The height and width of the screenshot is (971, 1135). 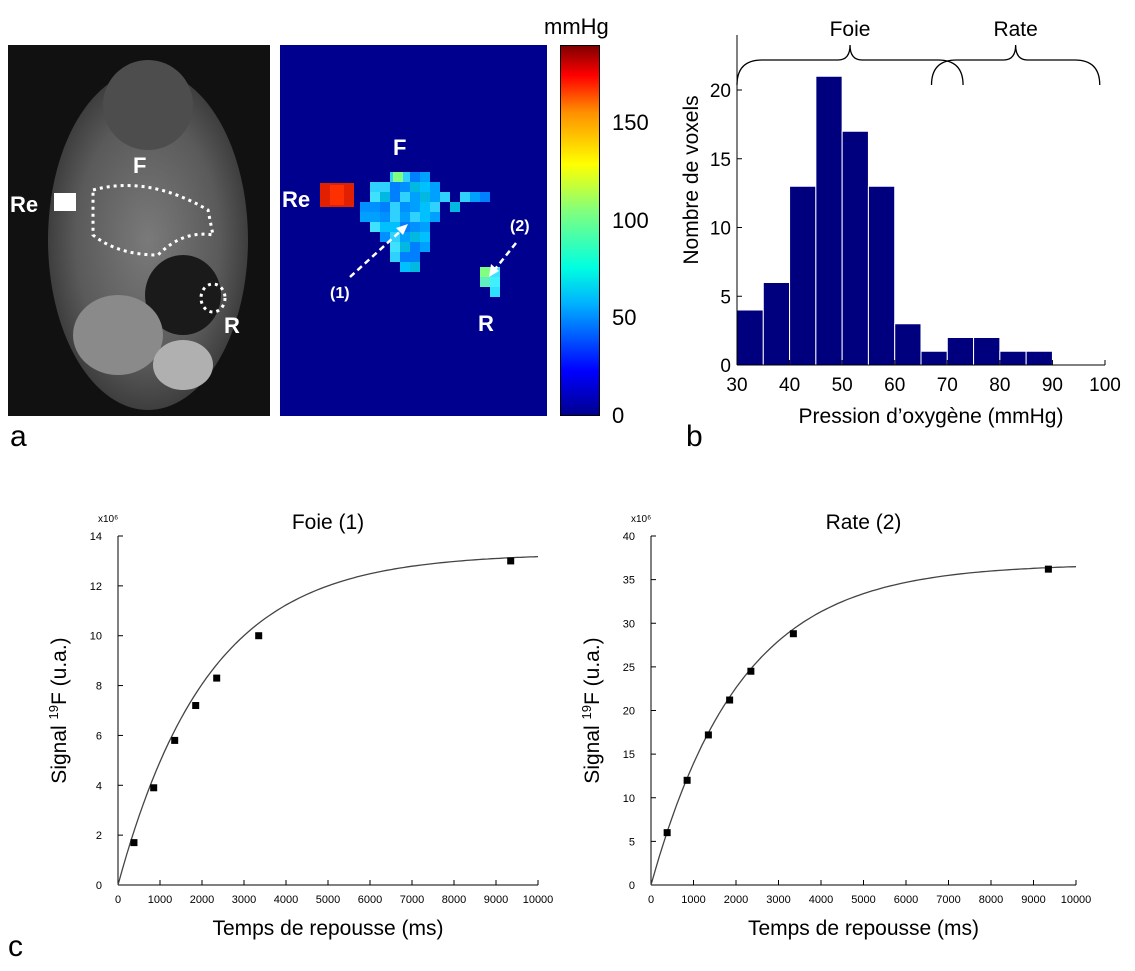 What do you see at coordinates (402, 229) in the screenshot?
I see `arrow-1-head` at bounding box center [402, 229].